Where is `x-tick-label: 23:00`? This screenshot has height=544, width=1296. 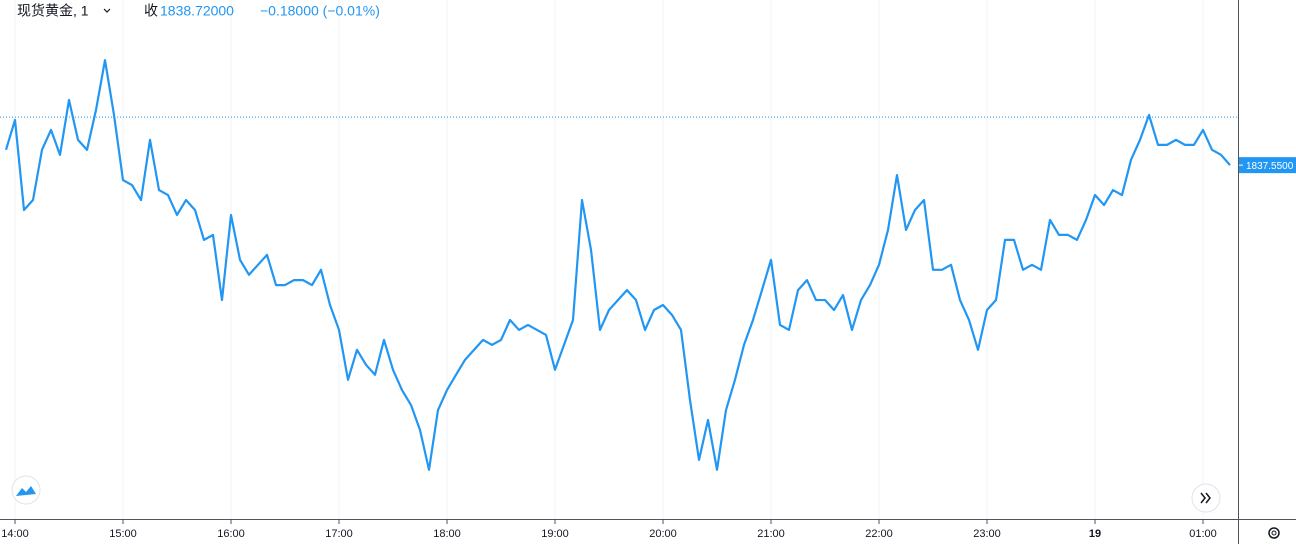 x-tick-label: 23:00 is located at coordinates (987, 534).